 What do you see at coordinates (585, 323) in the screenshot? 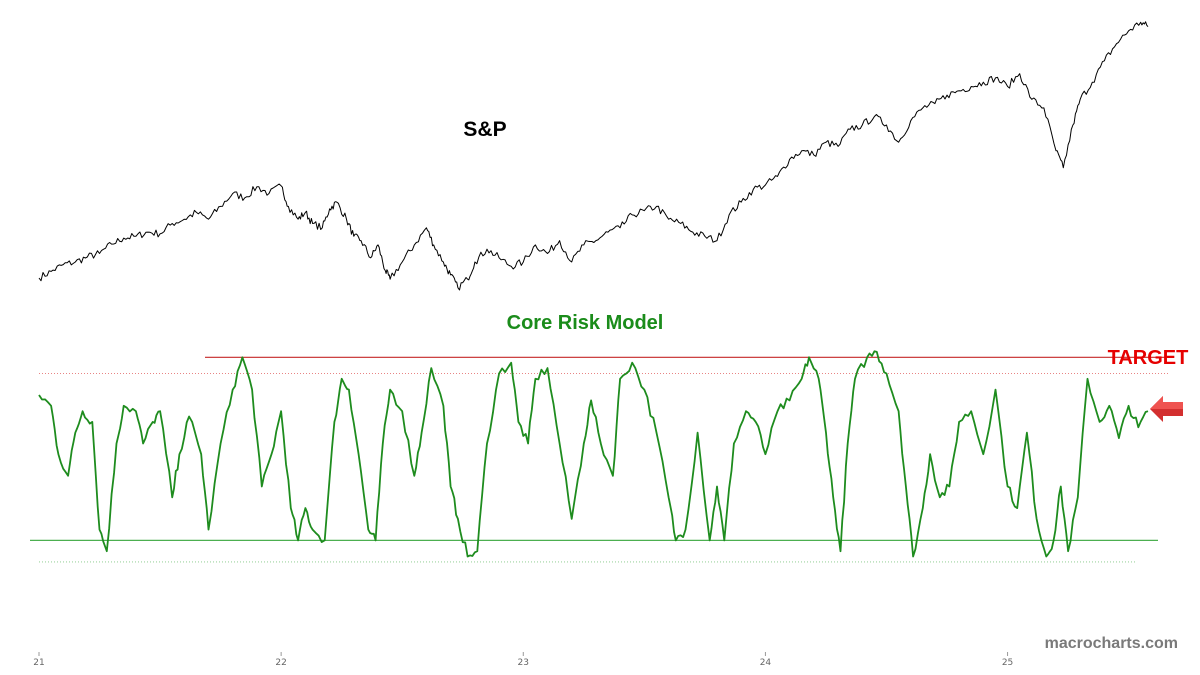
I see `core-risk-model-title: Core Risk Model` at bounding box center [585, 323].